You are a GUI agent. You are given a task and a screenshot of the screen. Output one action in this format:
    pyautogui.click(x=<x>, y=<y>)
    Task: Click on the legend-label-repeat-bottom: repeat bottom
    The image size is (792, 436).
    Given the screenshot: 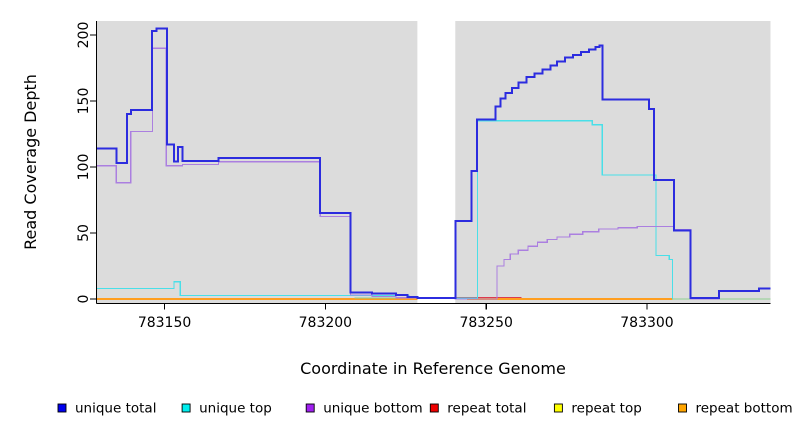 What is the action you would take?
    pyautogui.click(x=744, y=409)
    